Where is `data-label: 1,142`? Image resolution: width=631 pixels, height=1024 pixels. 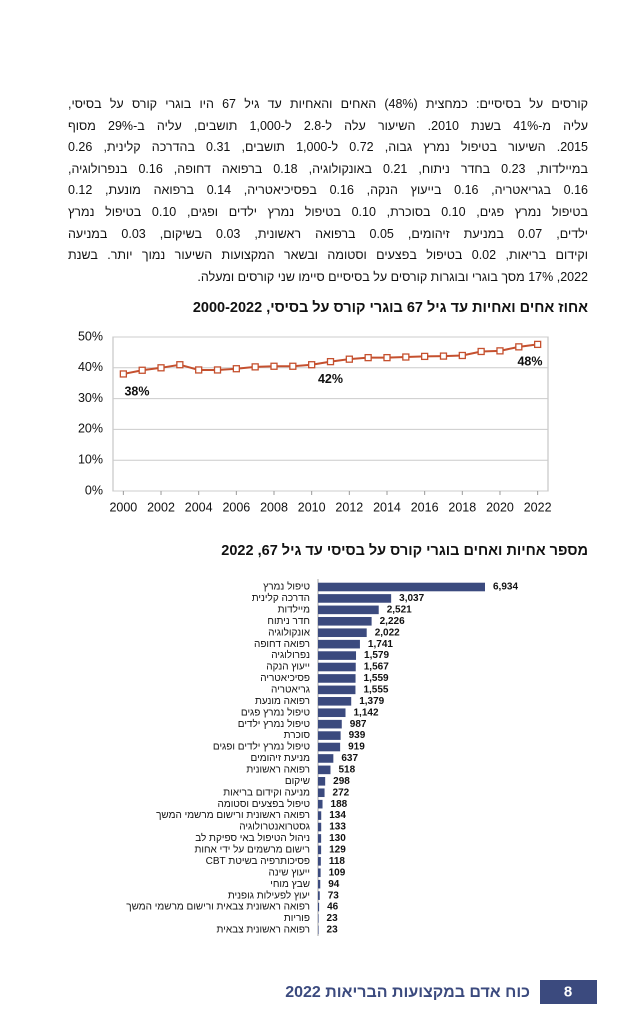 data-label: 1,142 is located at coordinates (366, 712).